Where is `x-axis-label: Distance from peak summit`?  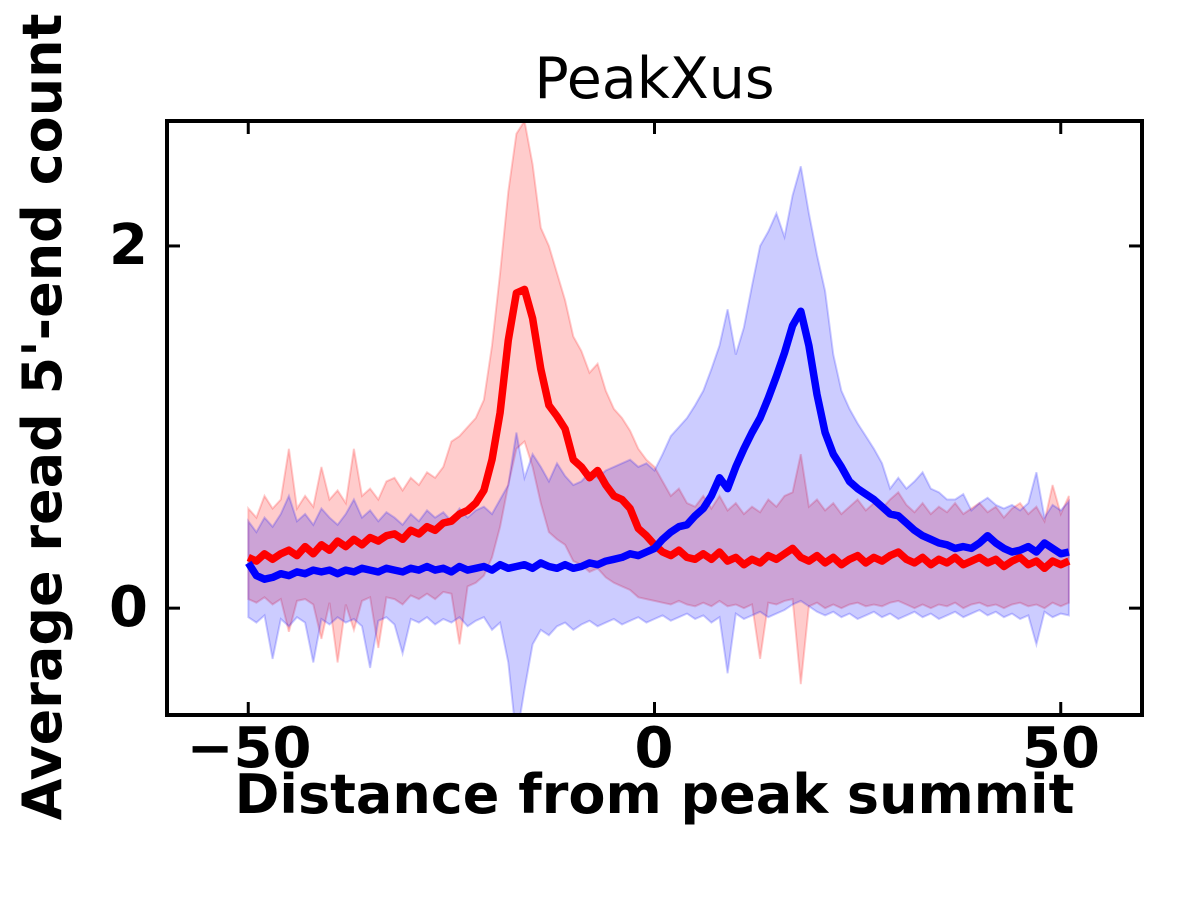 x-axis-label: Distance from peak summit is located at coordinates (654, 794).